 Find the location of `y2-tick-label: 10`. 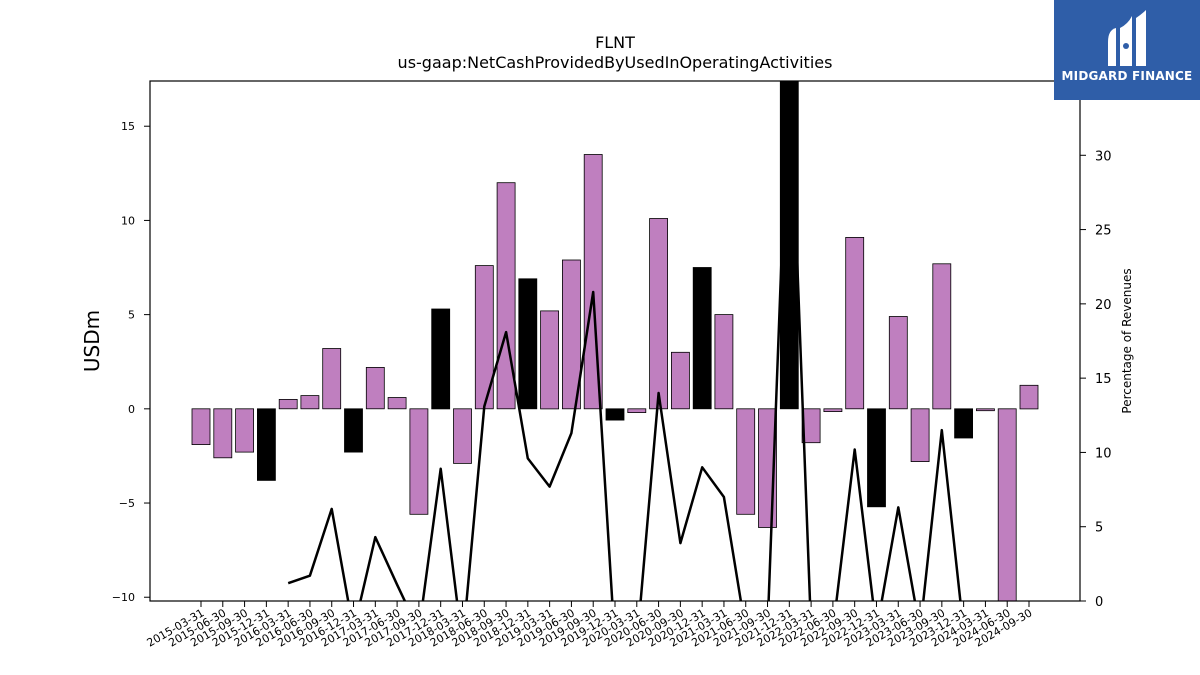

y2-tick-label: 10 is located at coordinates (1103, 453).